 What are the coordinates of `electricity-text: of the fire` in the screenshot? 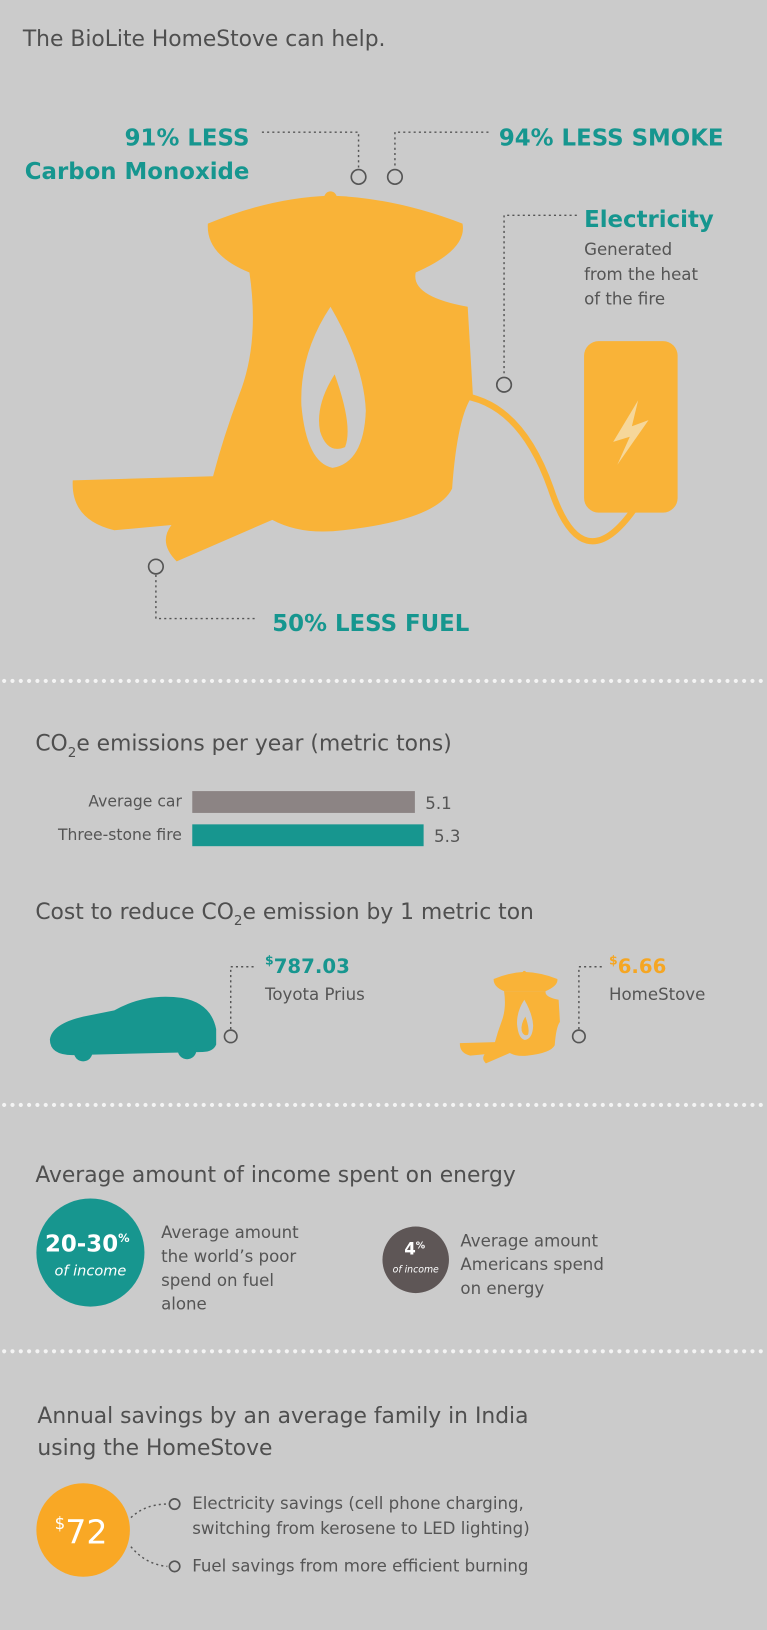 It's located at (624, 299).